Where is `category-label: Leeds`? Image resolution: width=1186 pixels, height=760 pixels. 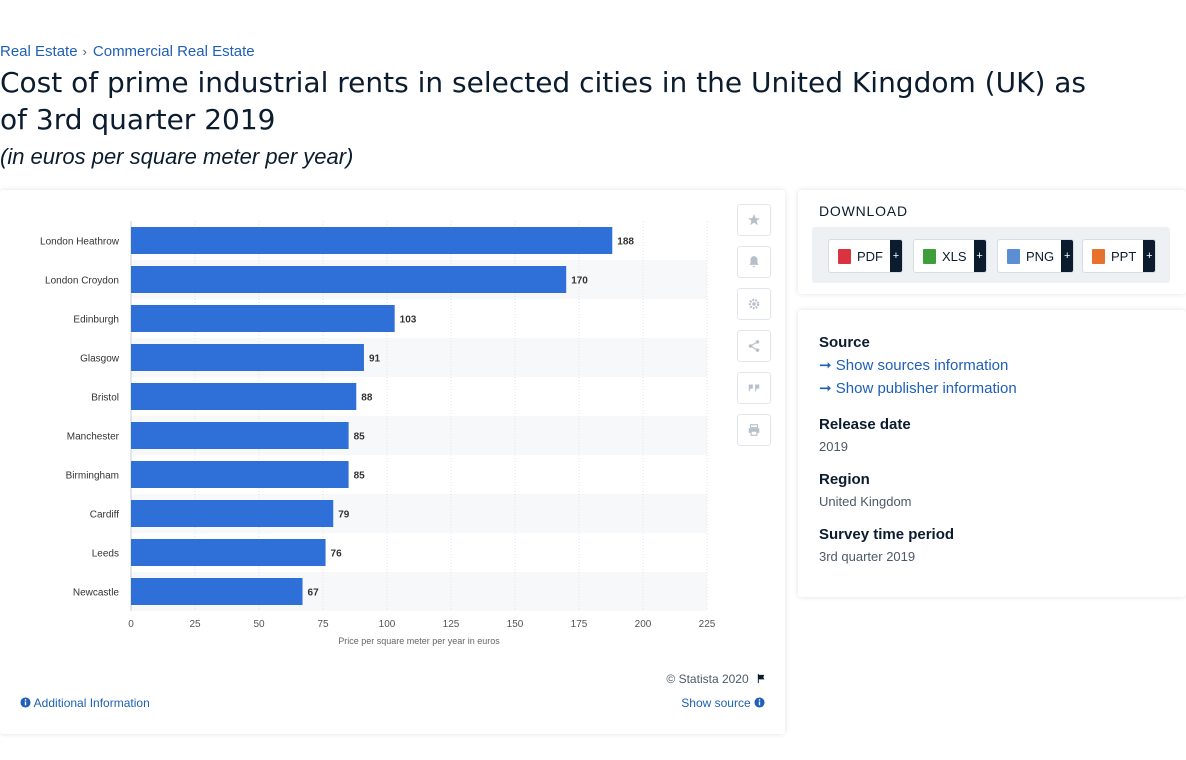
category-label: Leeds is located at coordinates (105, 554).